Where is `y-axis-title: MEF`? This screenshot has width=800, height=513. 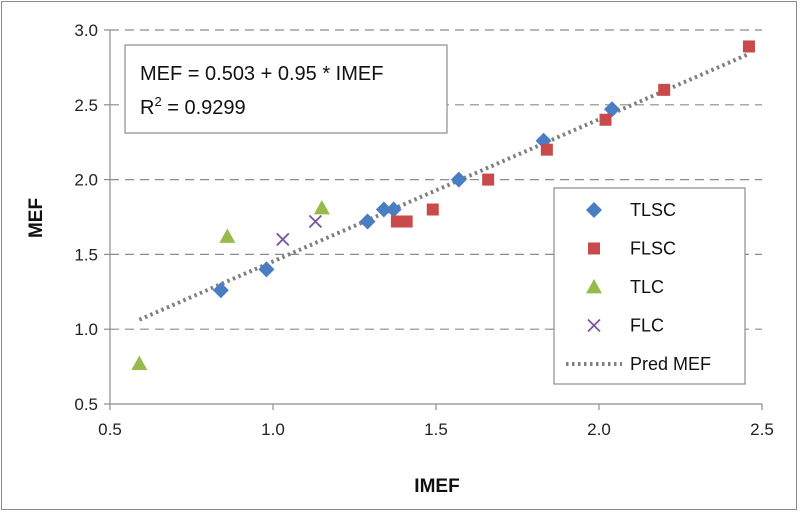 y-axis-title: MEF is located at coordinates (36, 218).